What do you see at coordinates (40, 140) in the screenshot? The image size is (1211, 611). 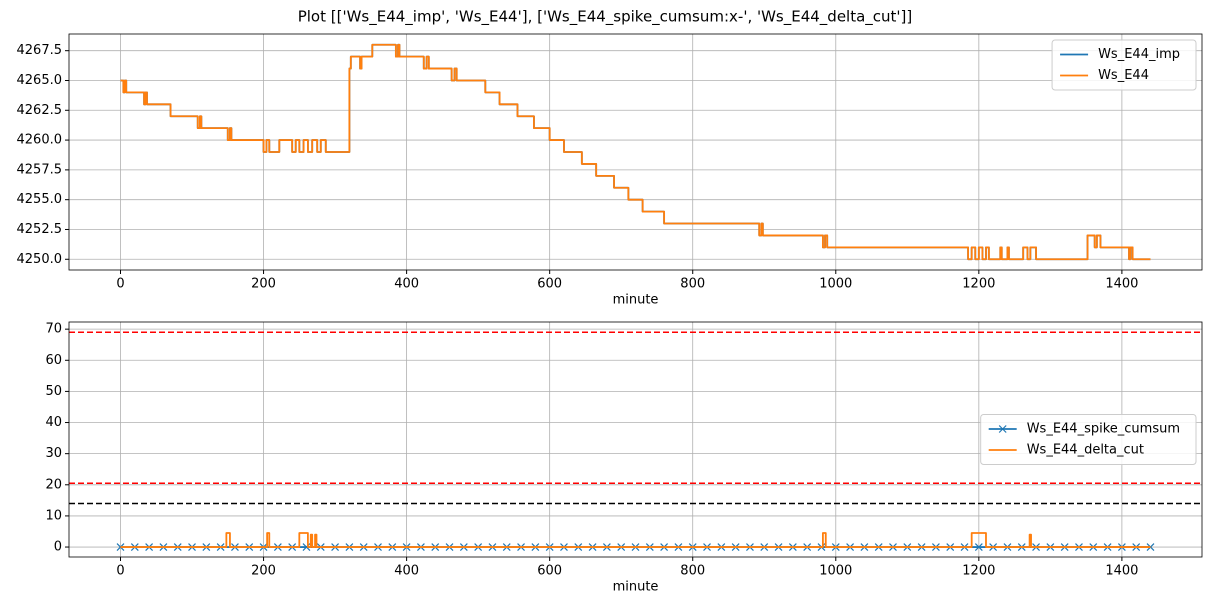 I see `y-tick-label: 4260.0` at bounding box center [40, 140].